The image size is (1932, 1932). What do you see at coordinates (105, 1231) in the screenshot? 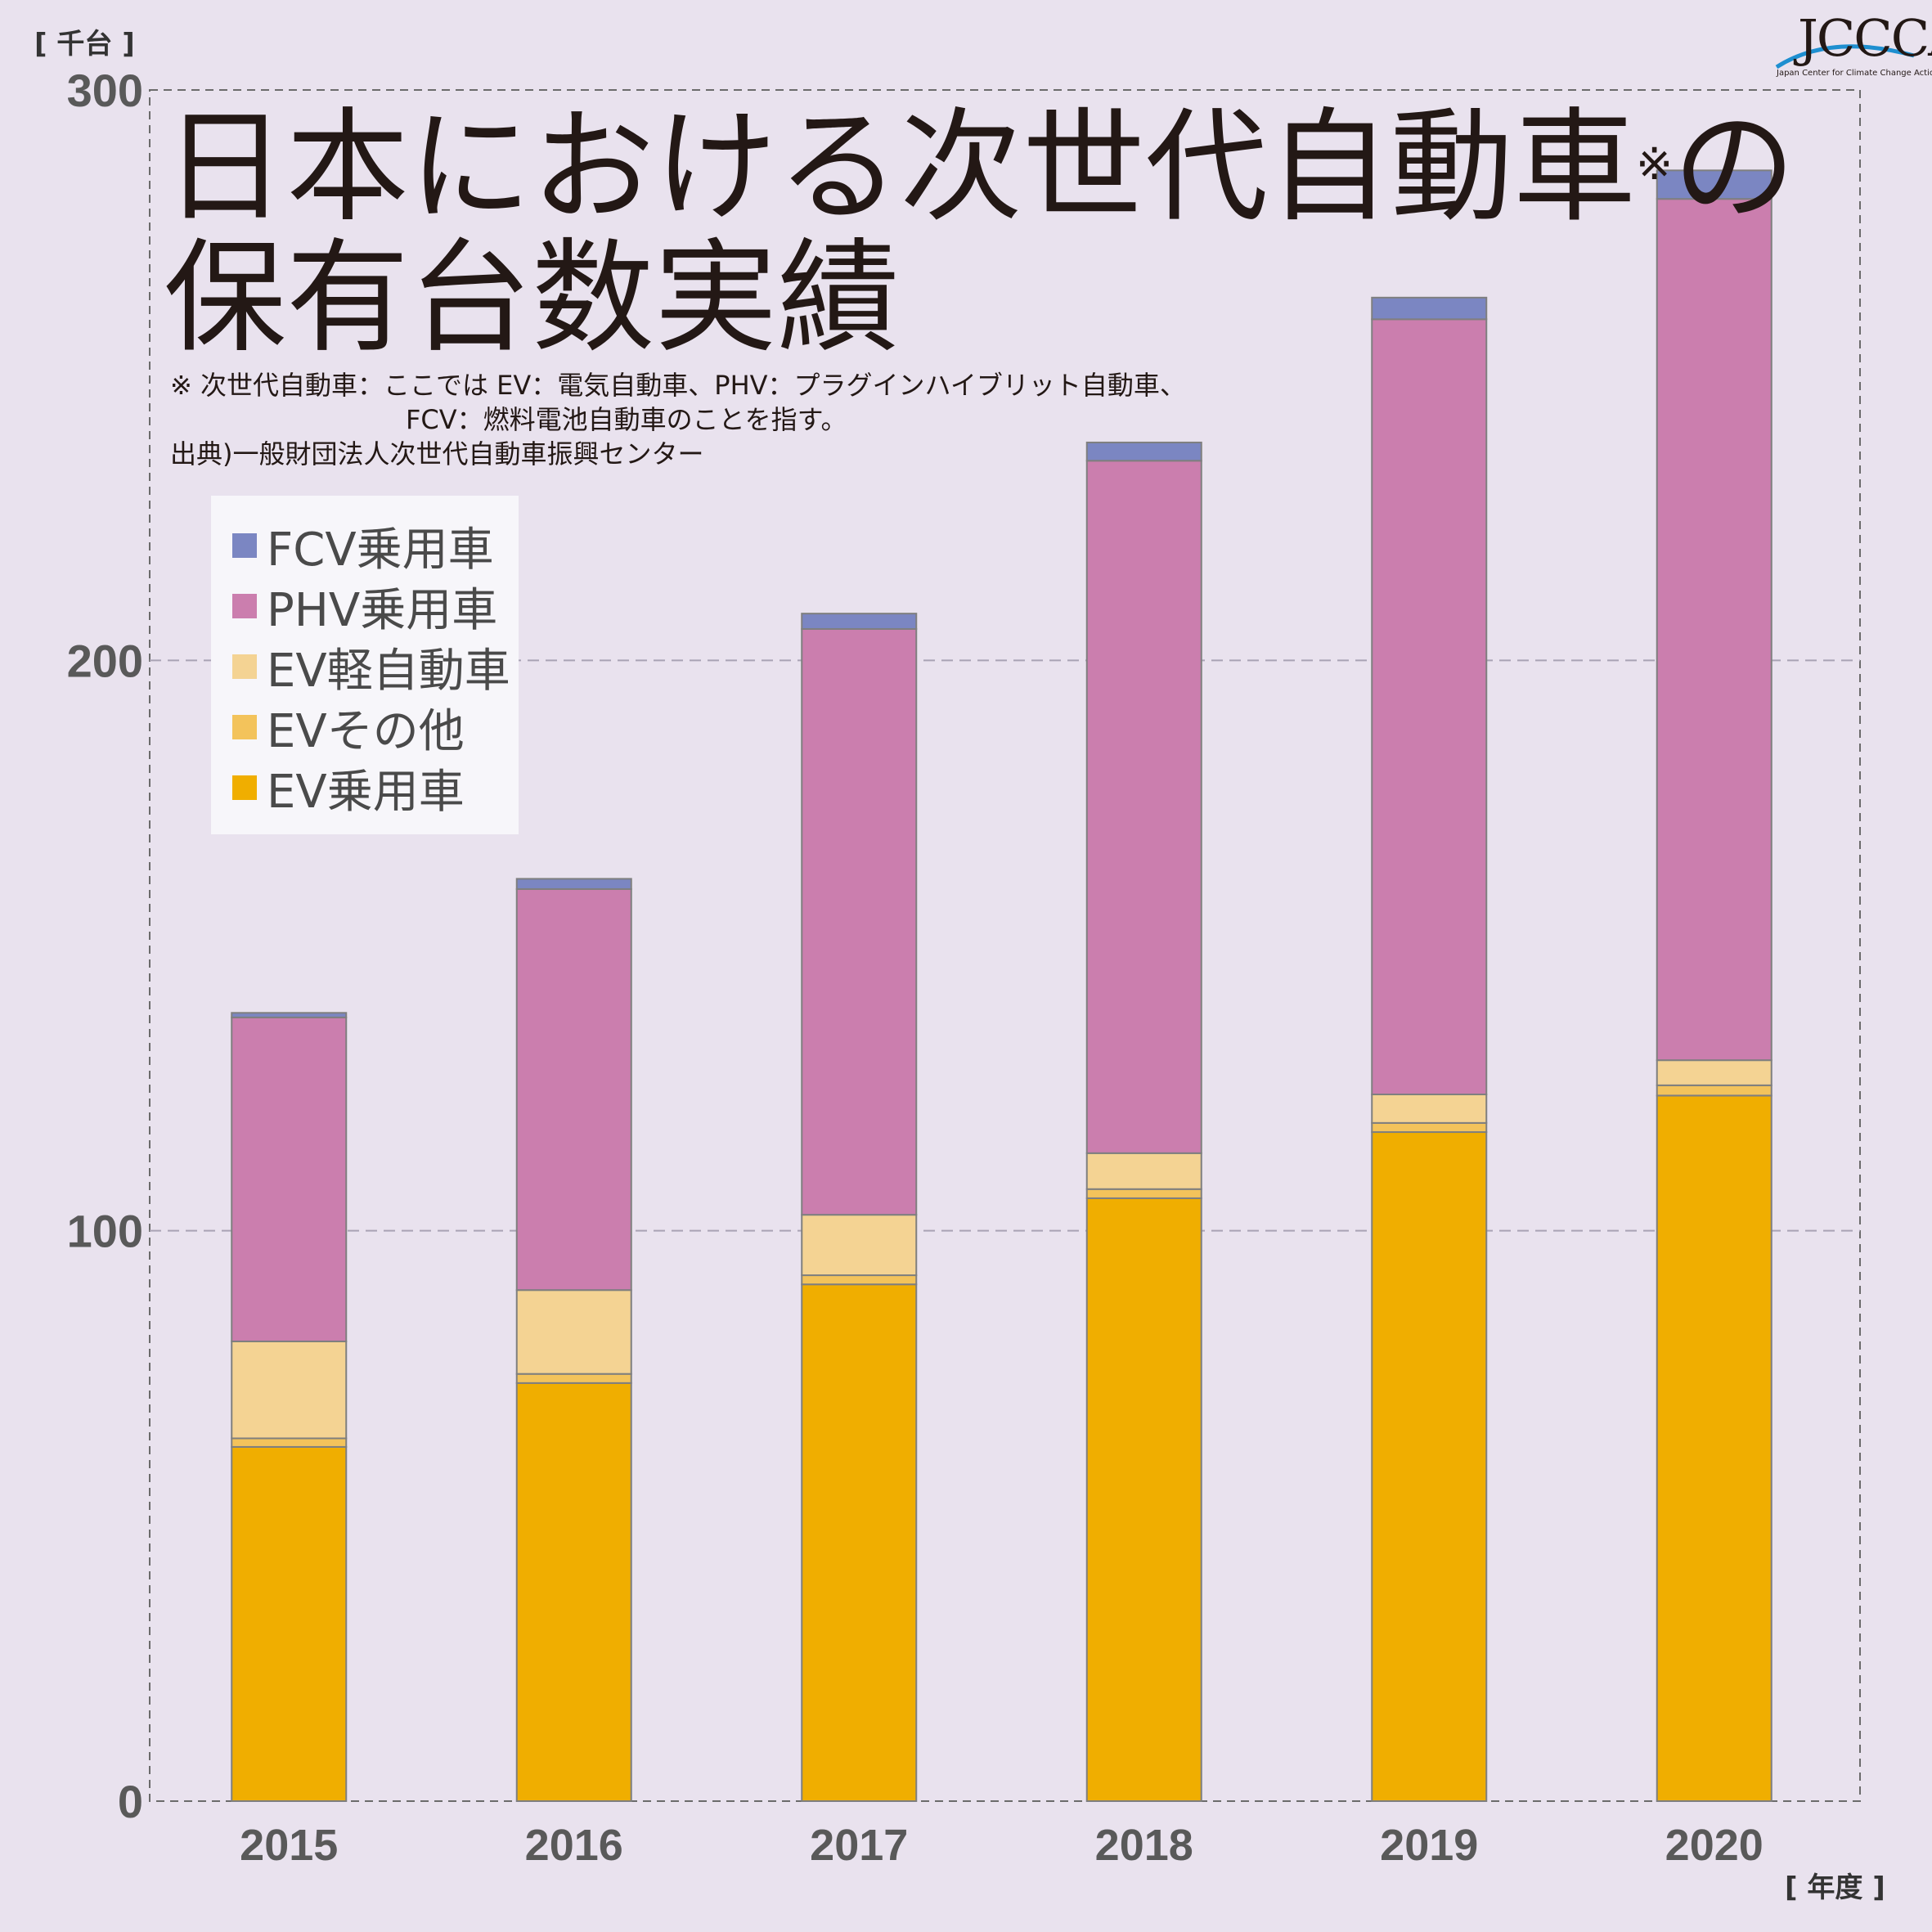
I see `y-tick-label: 100` at bounding box center [105, 1231].